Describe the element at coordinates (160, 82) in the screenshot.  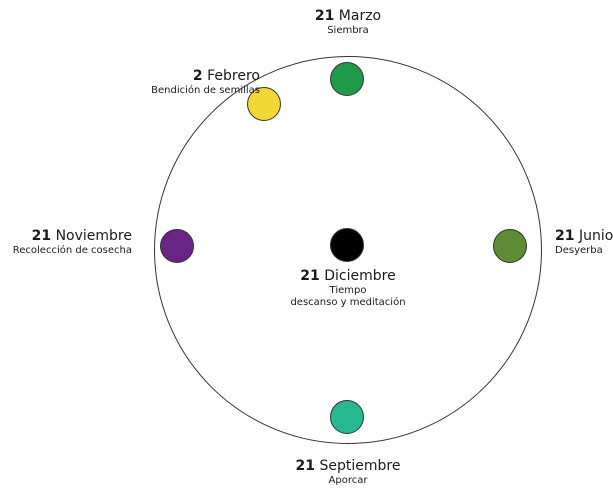
I see `label-febrero: 2 Febrero Bendición de semillas` at that location.